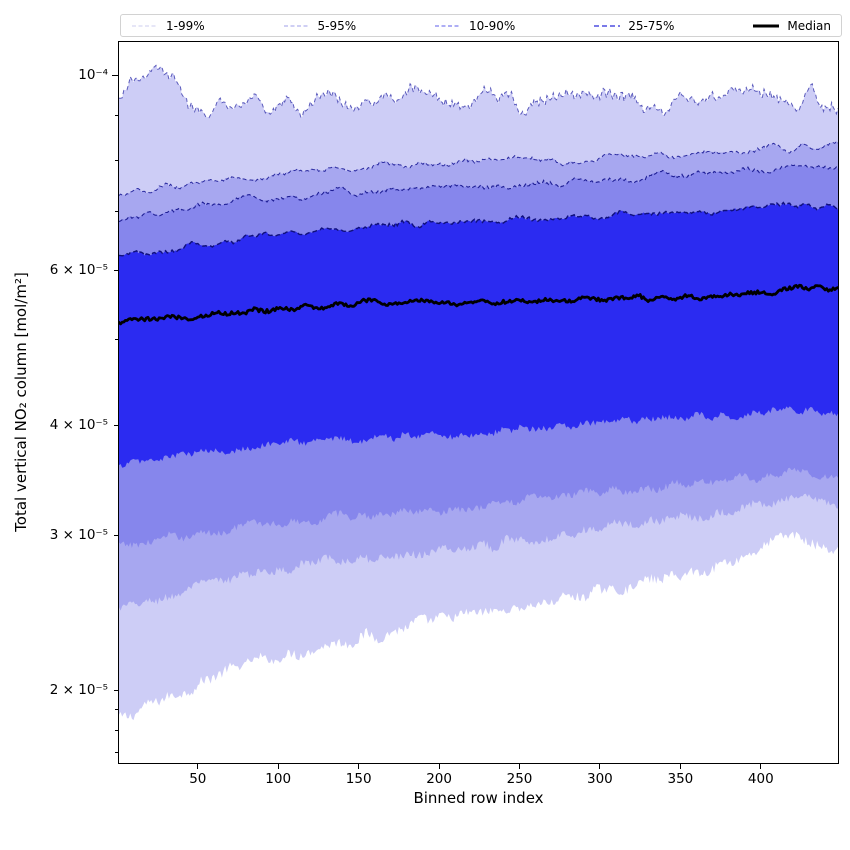 The width and height of the screenshot is (850, 850). I want to click on x-axis-label: Binned row index, so click(478, 798).